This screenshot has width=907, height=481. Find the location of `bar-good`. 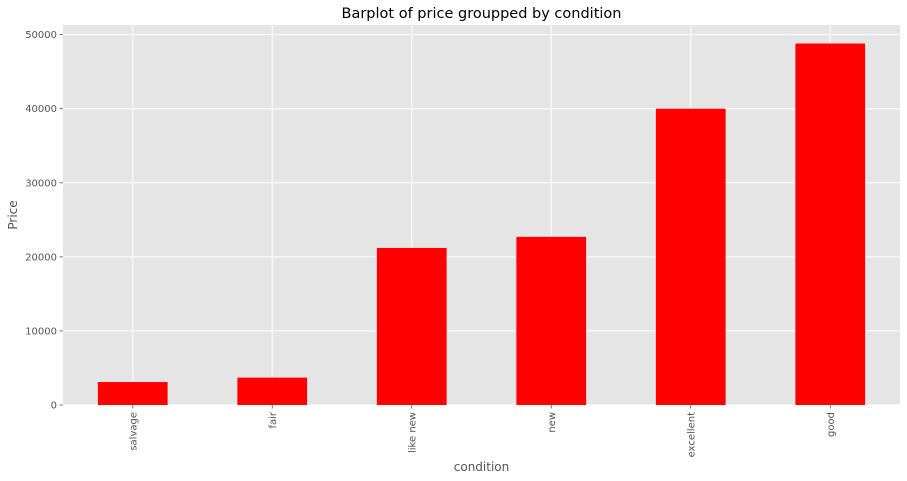

bar-good is located at coordinates (830, 224).